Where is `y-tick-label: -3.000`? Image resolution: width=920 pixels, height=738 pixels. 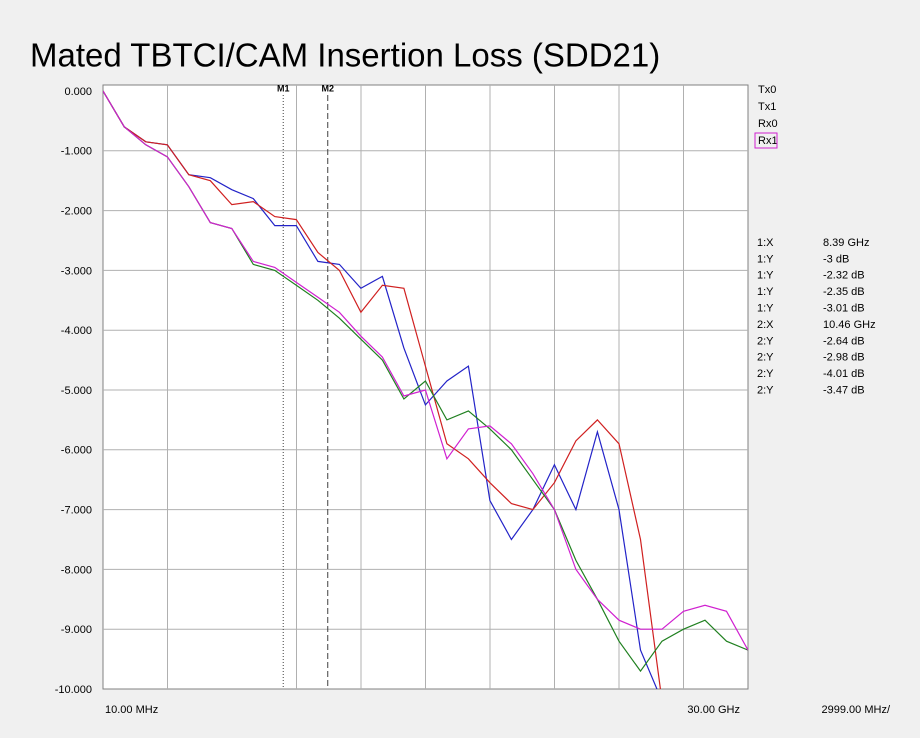
y-tick-label: -3.000 is located at coordinates (76, 271).